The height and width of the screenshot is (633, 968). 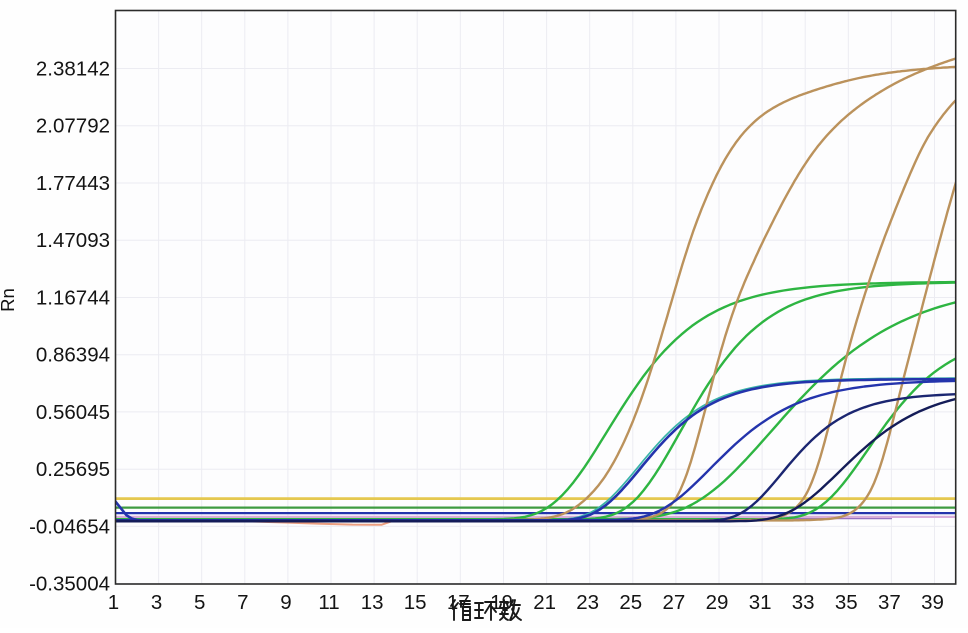 What do you see at coordinates (73, 126) in the screenshot?
I see `svg-text: 2.07792` at bounding box center [73, 126].